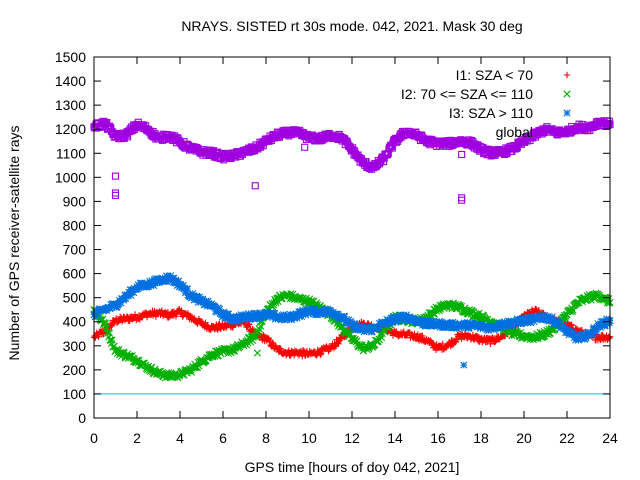 The height and width of the screenshot is (480, 640). Describe the element at coordinates (352, 145) in the screenshot. I see `series-global` at that location.